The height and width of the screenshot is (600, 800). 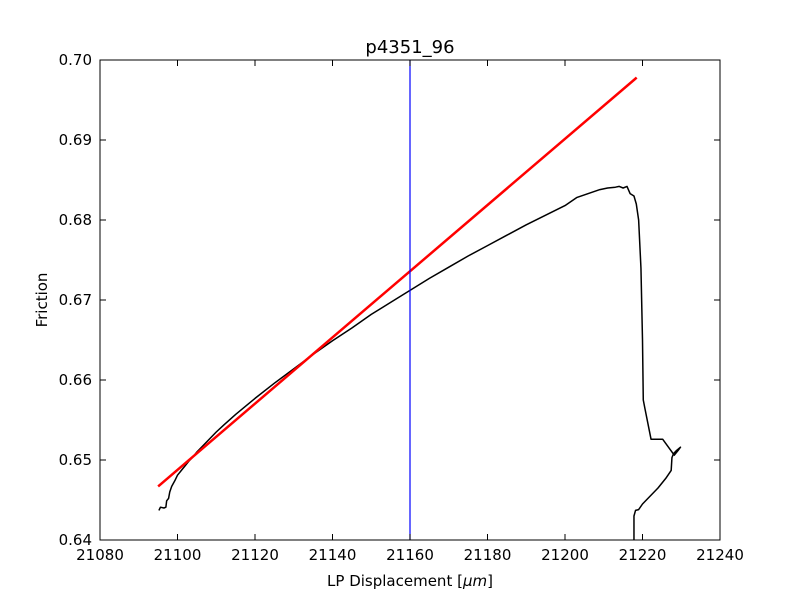 What do you see at coordinates (643, 555) in the screenshot?
I see `x-tick-label: 21220` at bounding box center [643, 555].